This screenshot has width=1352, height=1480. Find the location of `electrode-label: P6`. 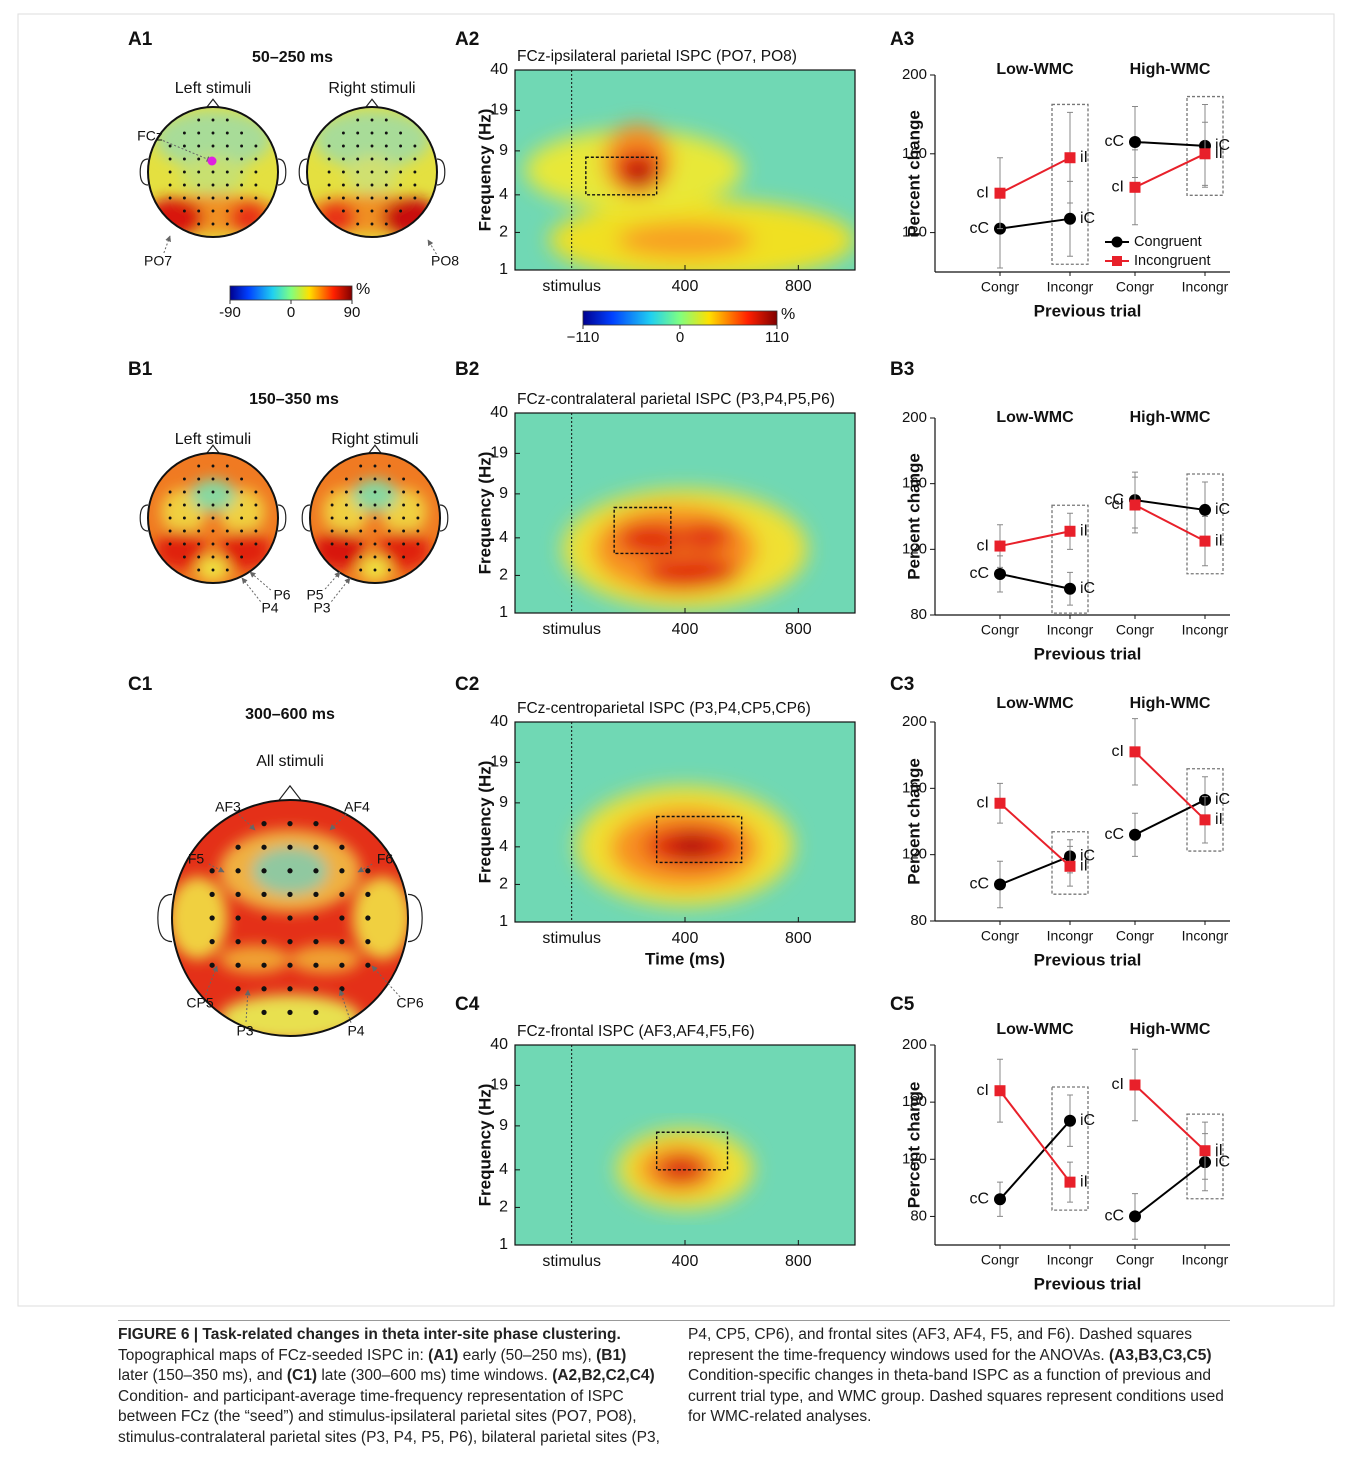

electrode-label: P6 is located at coordinates (281, 595).